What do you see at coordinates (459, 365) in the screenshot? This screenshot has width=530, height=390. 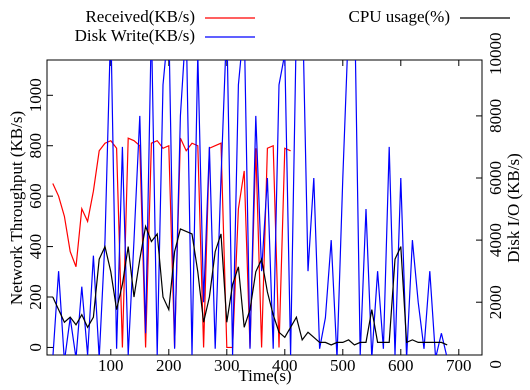 I see `x-tick-label: 700` at bounding box center [459, 365].